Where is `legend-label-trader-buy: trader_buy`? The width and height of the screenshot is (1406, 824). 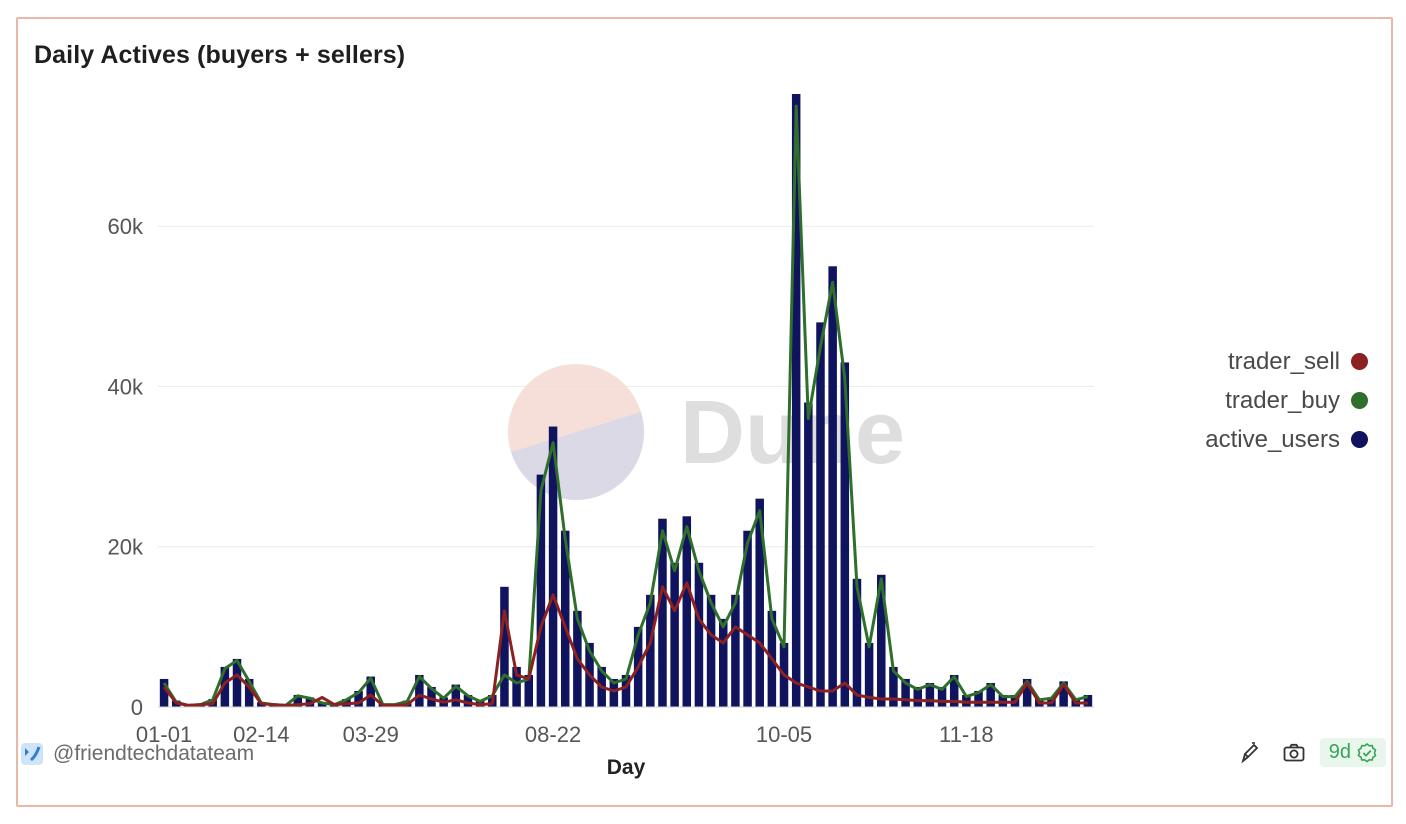 legend-label-trader-buy: trader_buy is located at coordinates (1282, 400).